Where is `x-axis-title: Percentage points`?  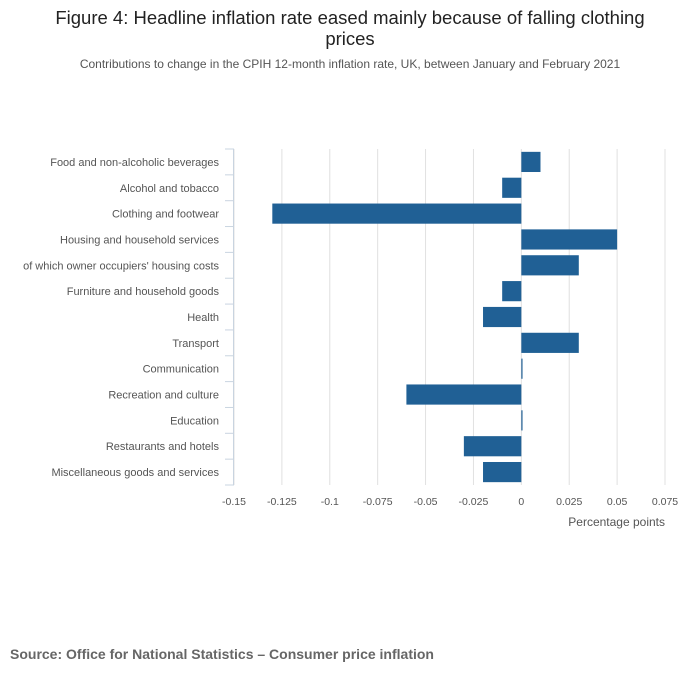
x-axis-title: Percentage points is located at coordinates (616, 522).